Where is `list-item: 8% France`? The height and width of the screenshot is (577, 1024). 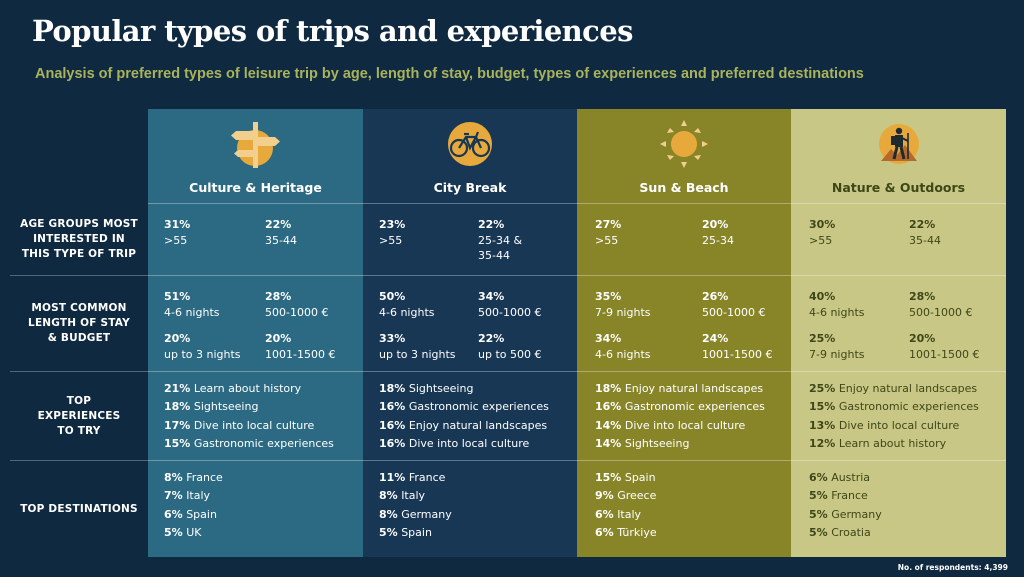
list-item: 8% France is located at coordinates (193, 477).